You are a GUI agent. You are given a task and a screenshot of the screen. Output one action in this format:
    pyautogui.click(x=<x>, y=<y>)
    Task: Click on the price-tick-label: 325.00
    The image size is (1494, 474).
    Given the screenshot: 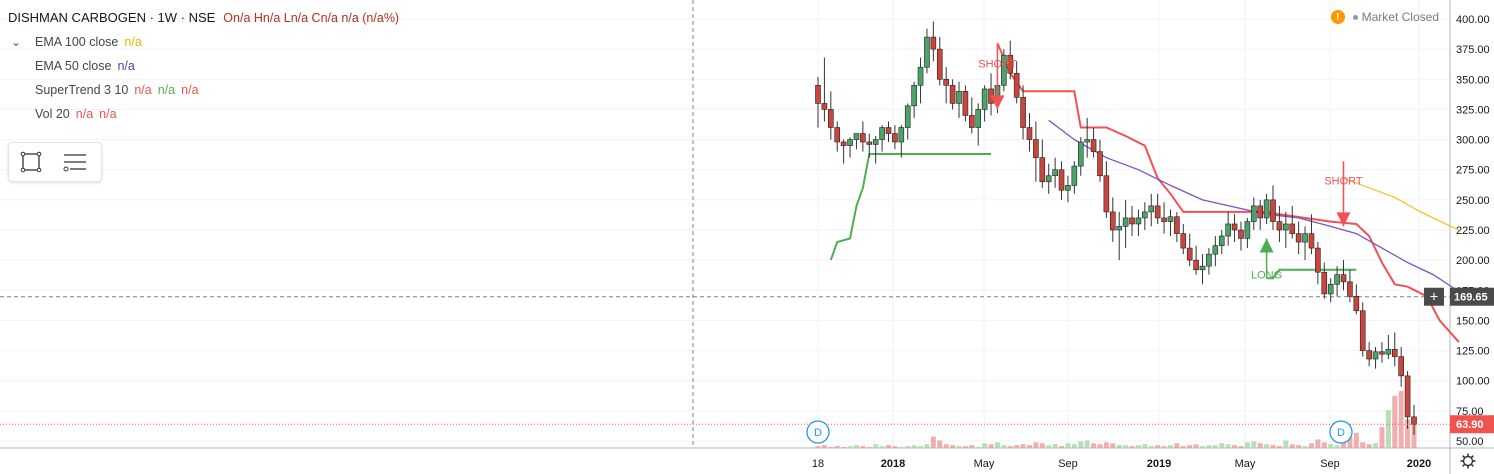 What is the action you would take?
    pyautogui.click(x=1473, y=110)
    